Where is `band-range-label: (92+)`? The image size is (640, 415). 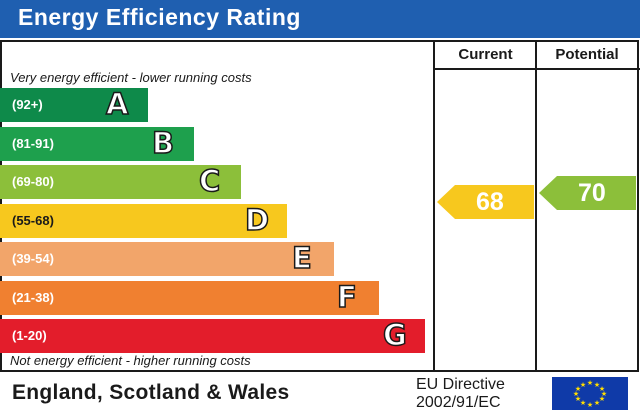
band-range-label: (92+) is located at coordinates (27, 104).